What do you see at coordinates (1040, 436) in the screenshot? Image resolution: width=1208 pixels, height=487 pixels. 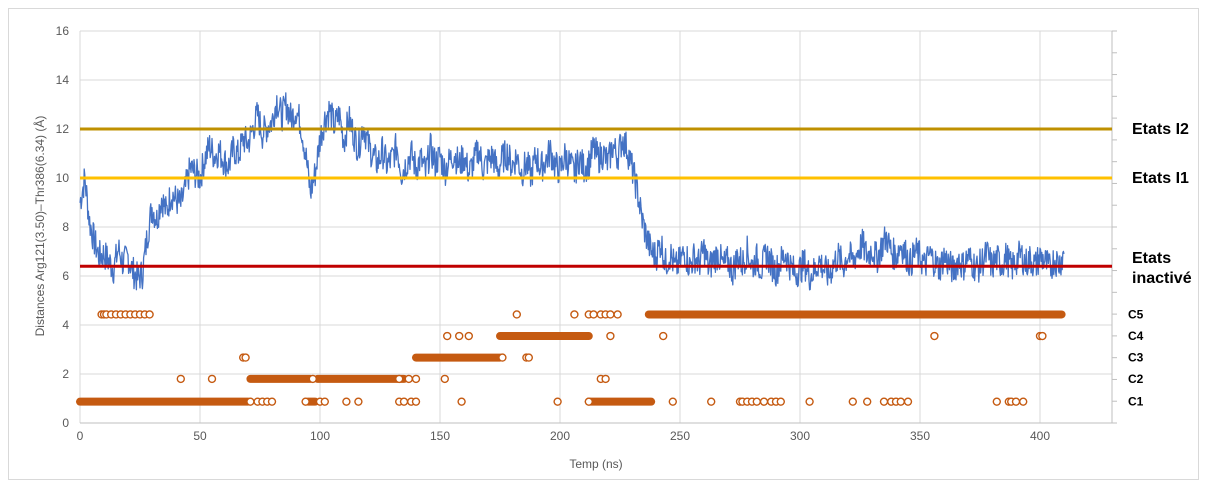 I see `x-tick-label: 400` at bounding box center [1040, 436].